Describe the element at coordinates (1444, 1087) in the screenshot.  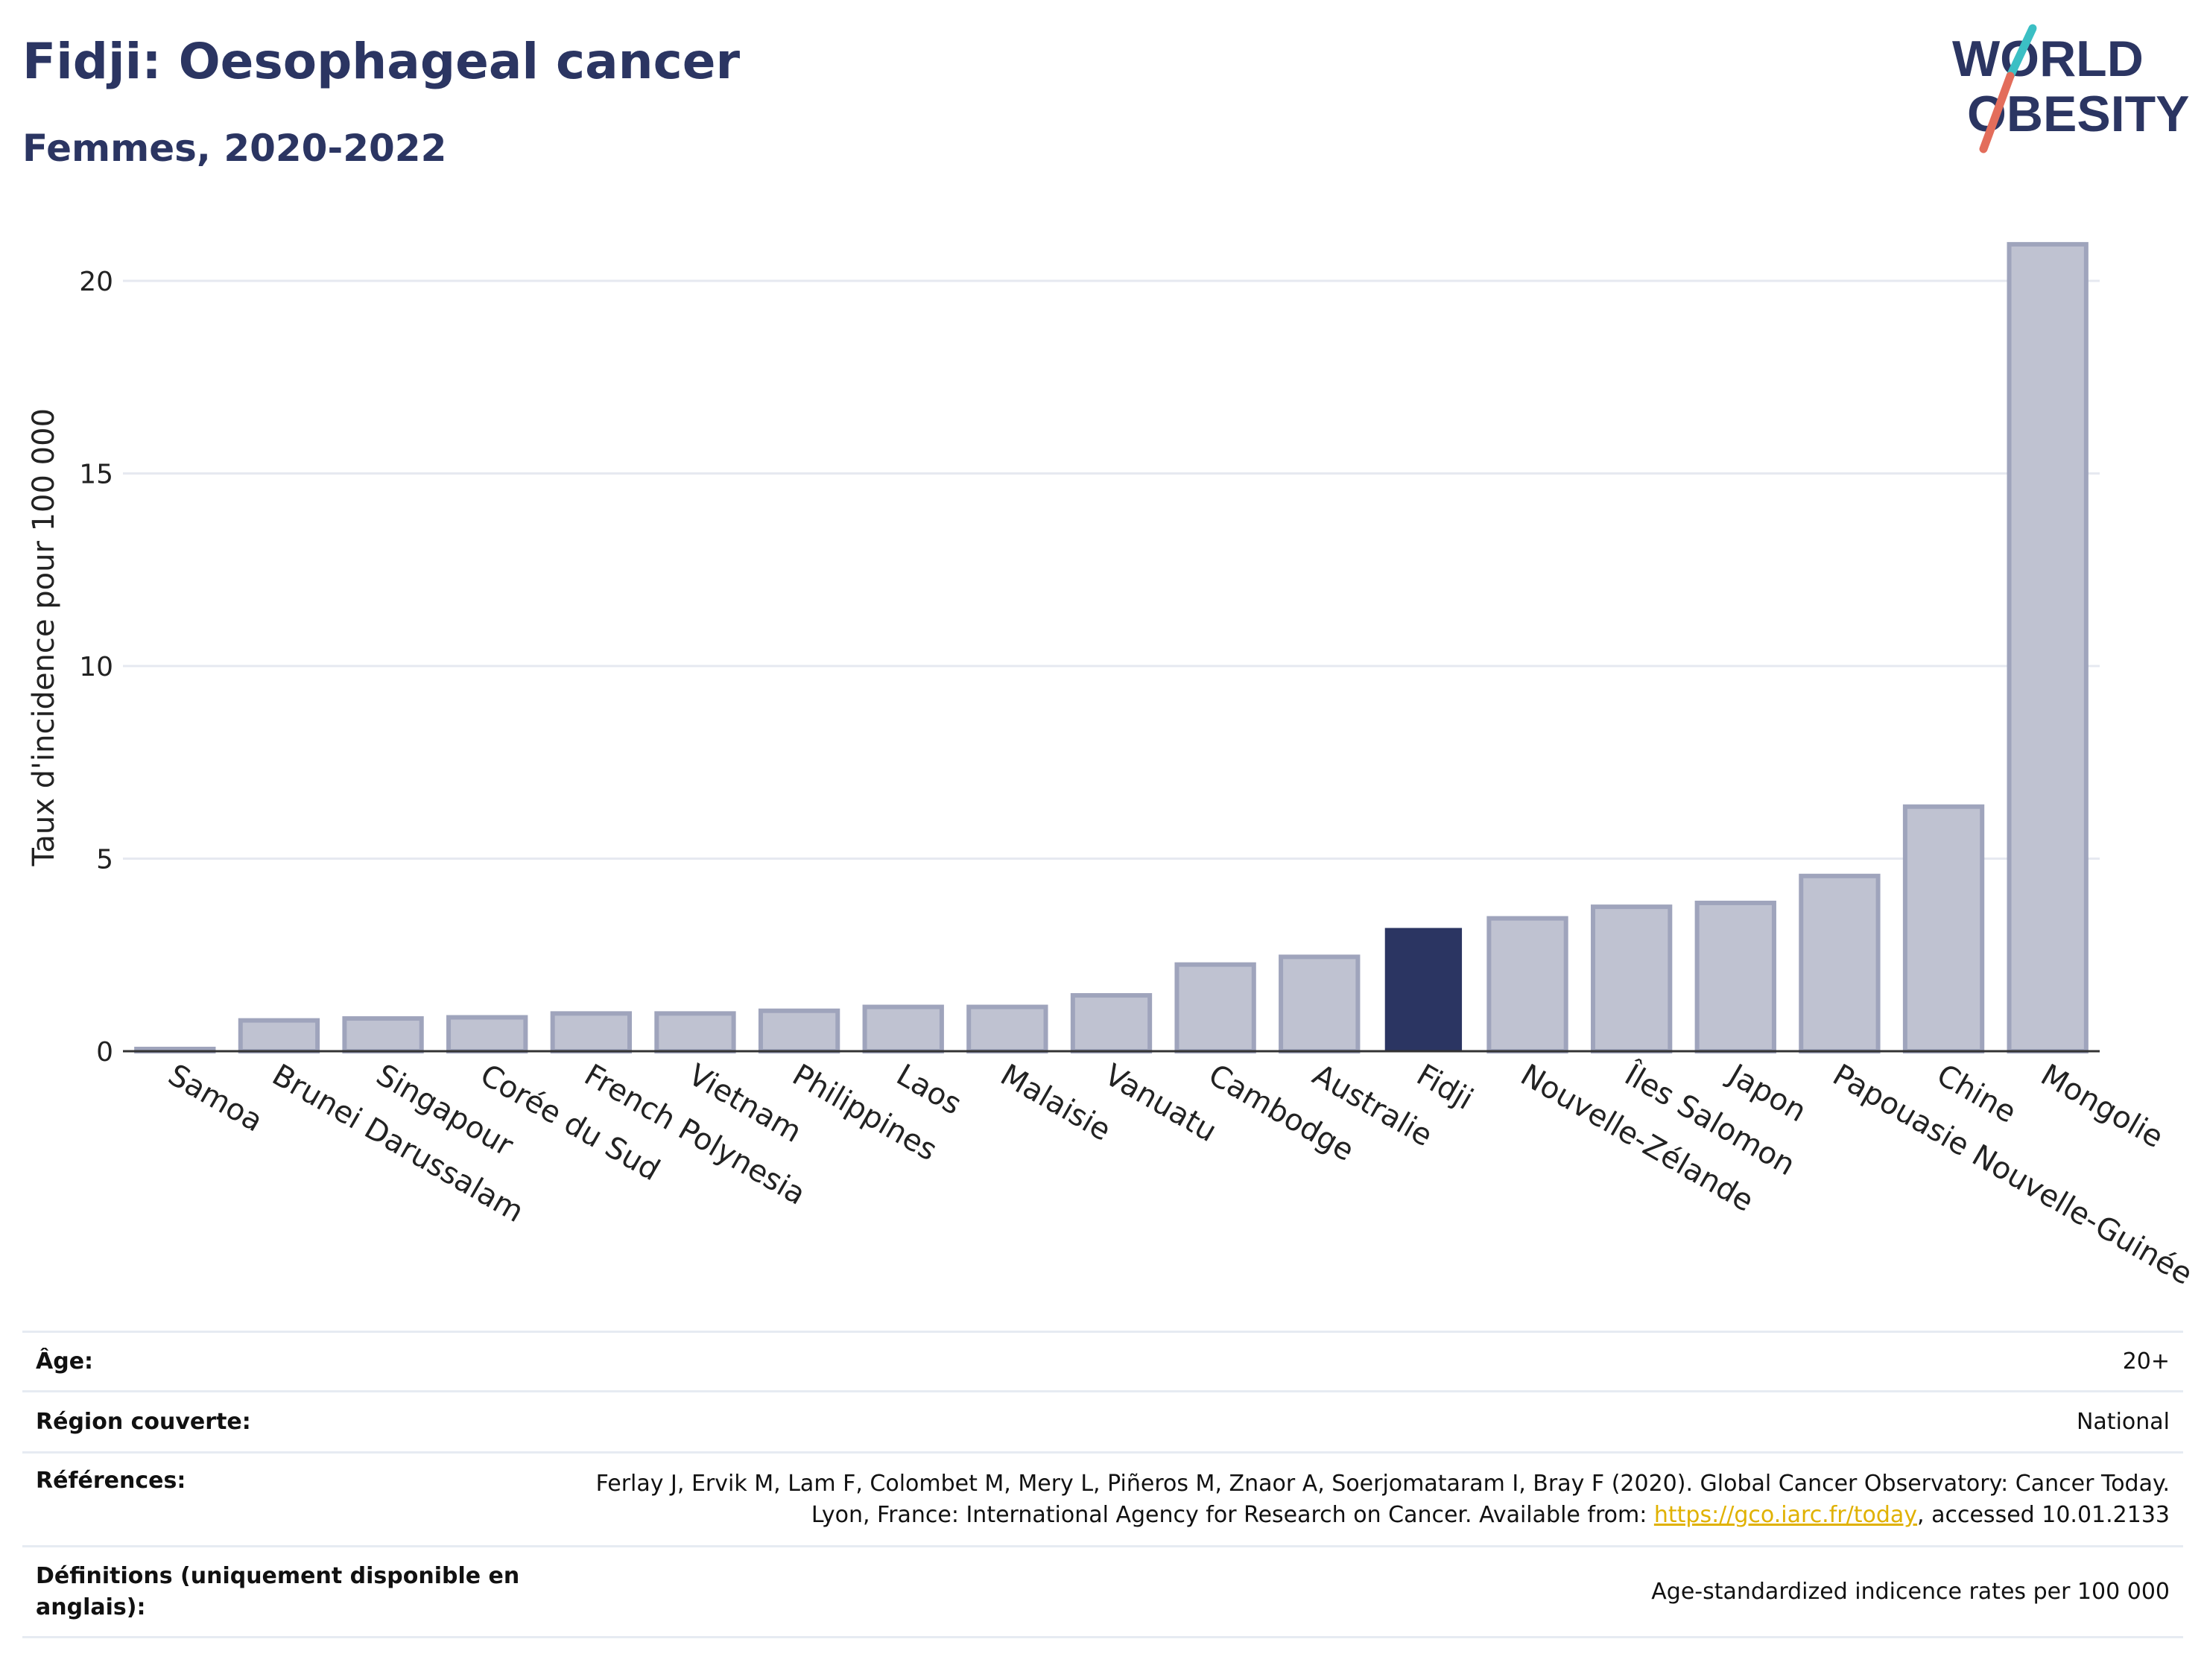
I see `x-tick-label: Fidji` at that location.